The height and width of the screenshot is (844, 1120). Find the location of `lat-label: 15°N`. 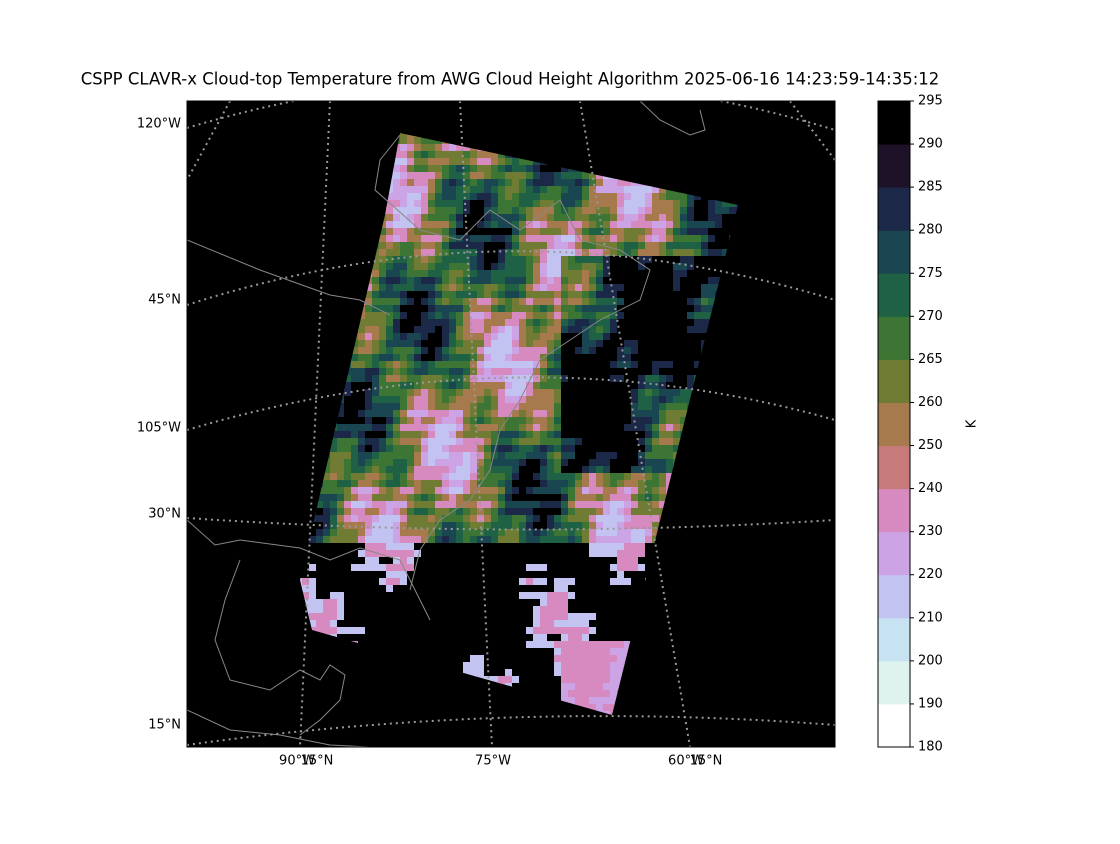

lat-label: 15°N is located at coordinates (164, 725).